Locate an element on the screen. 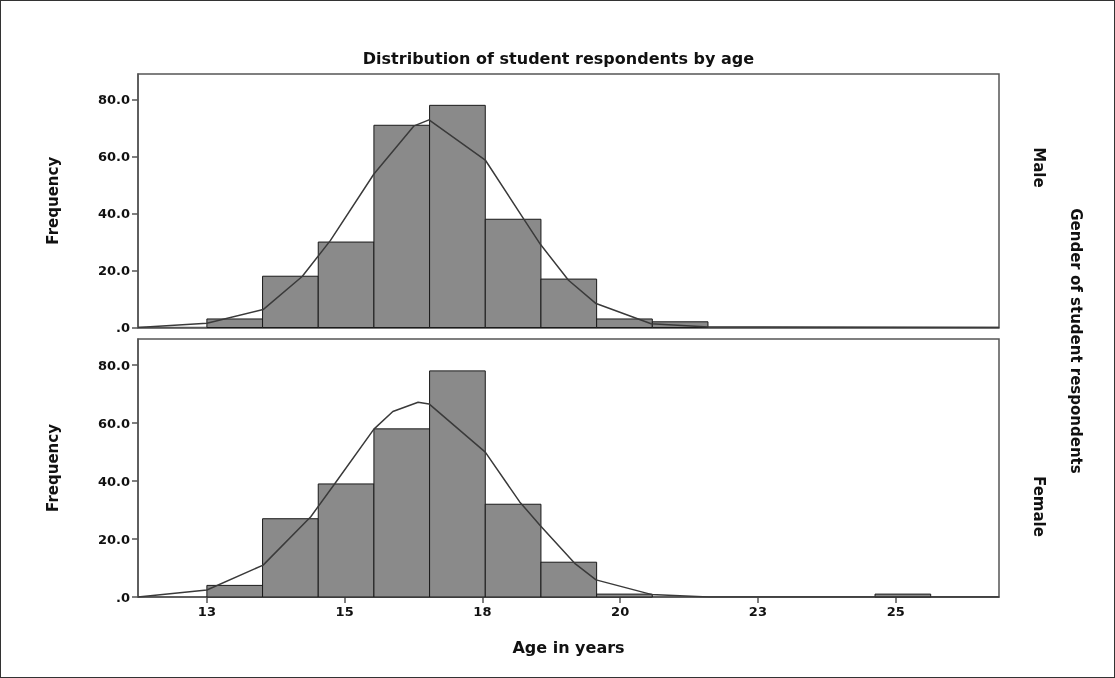  chart-title: Distribution of student respondents by age is located at coordinates (558, 58).